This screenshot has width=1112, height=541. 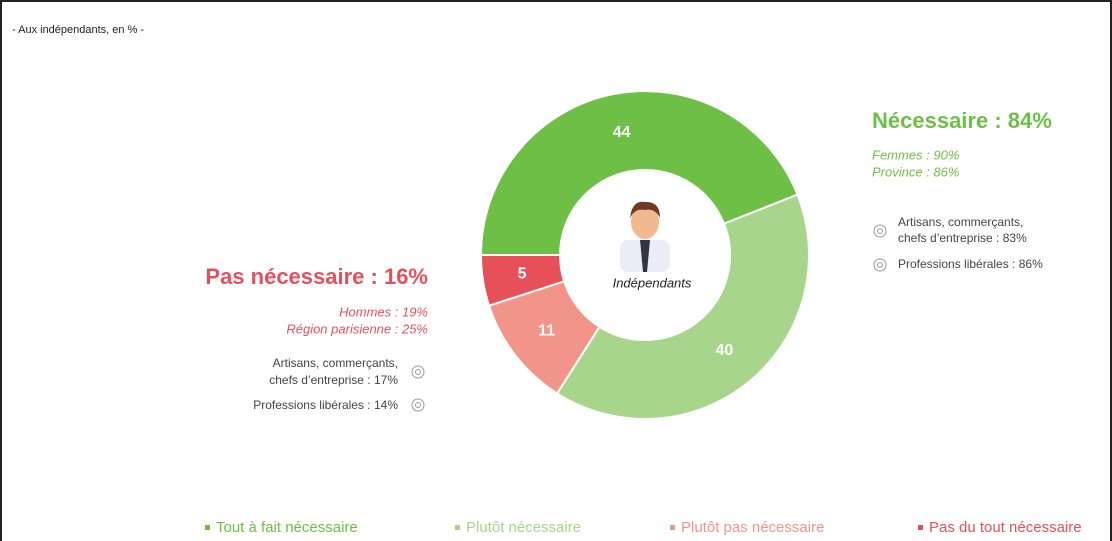 What do you see at coordinates (325, 405) in the screenshot?
I see `panel-item: Professions libérales : 14%` at bounding box center [325, 405].